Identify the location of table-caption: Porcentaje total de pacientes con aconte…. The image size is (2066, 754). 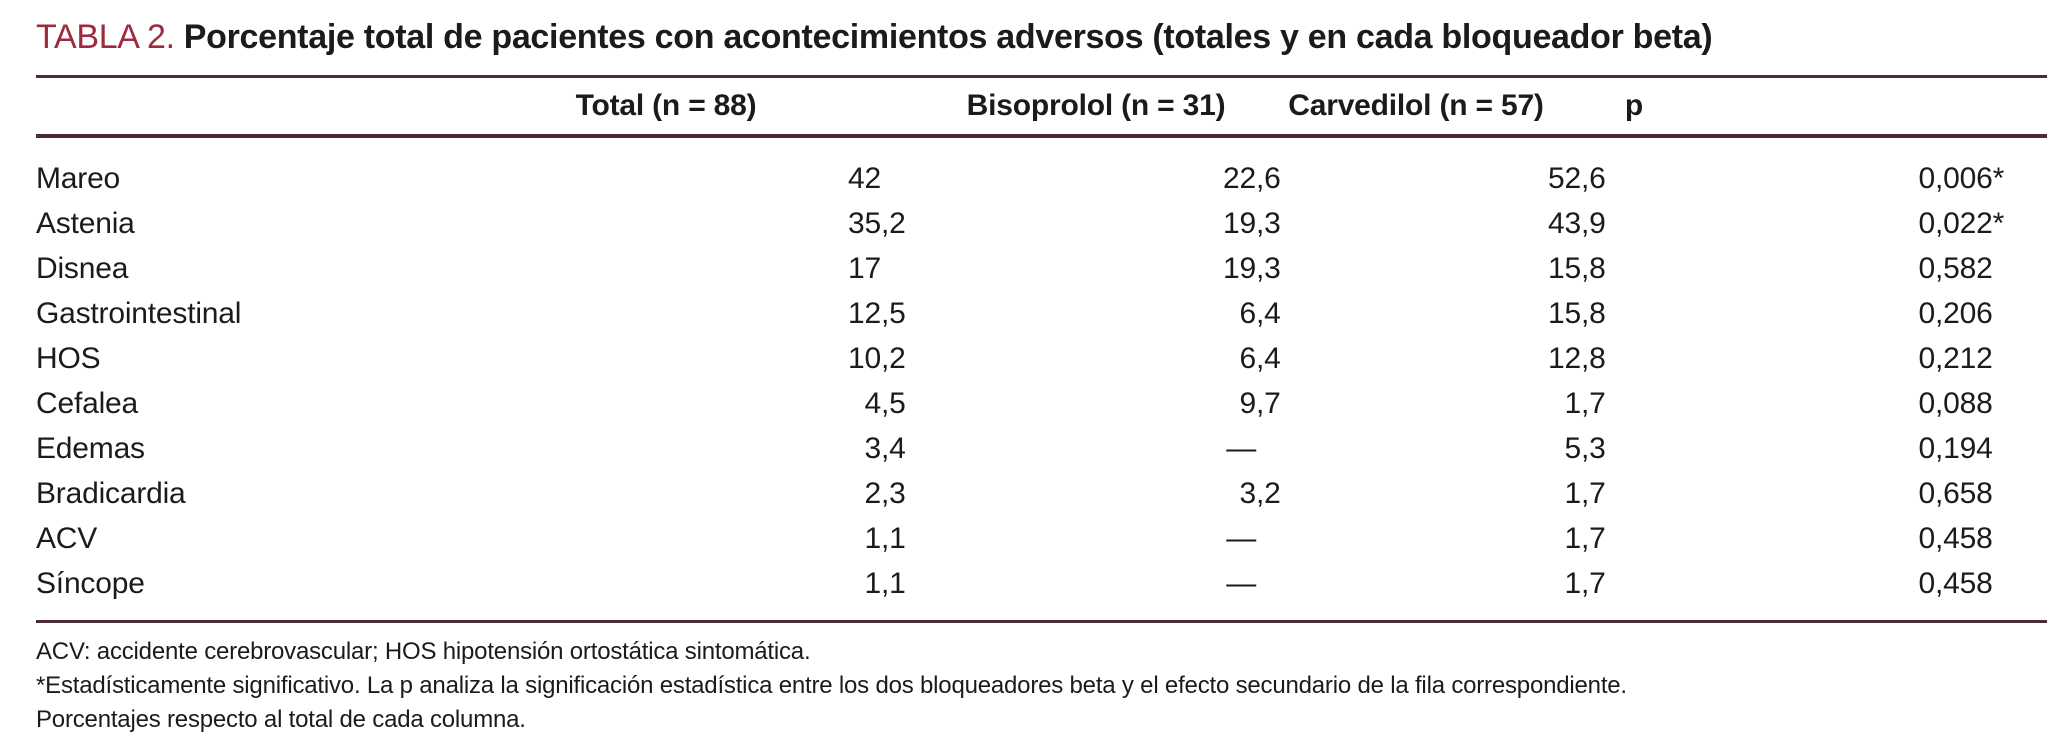
(948, 37).